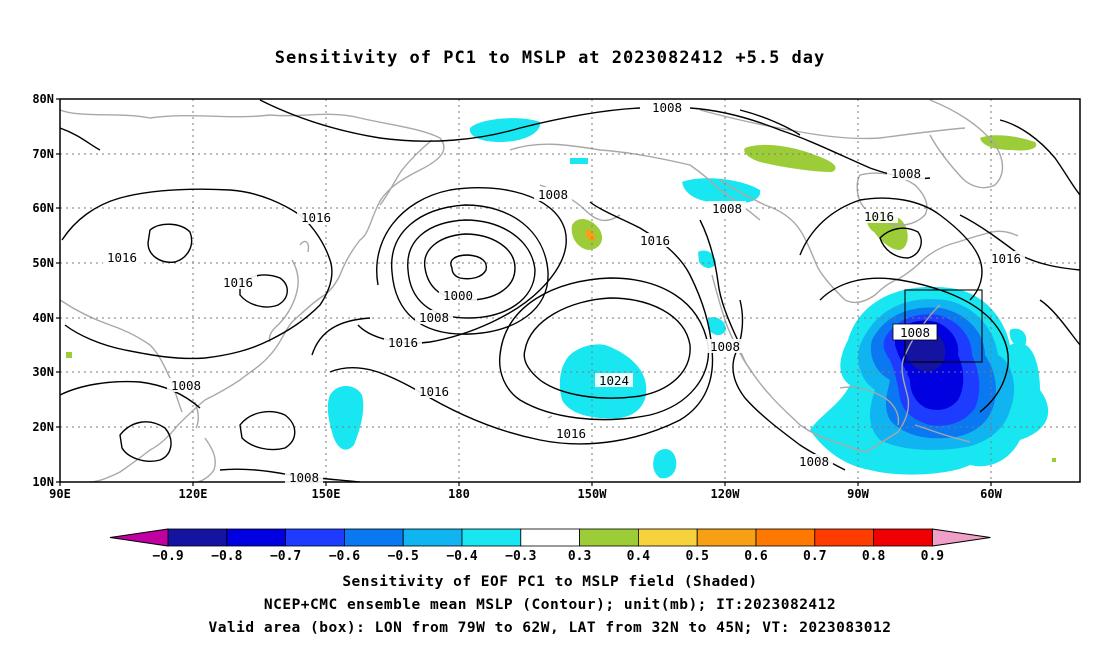 This screenshot has height=650, width=1100. What do you see at coordinates (459, 494) in the screenshot?
I see `lon-label: 180` at bounding box center [459, 494].